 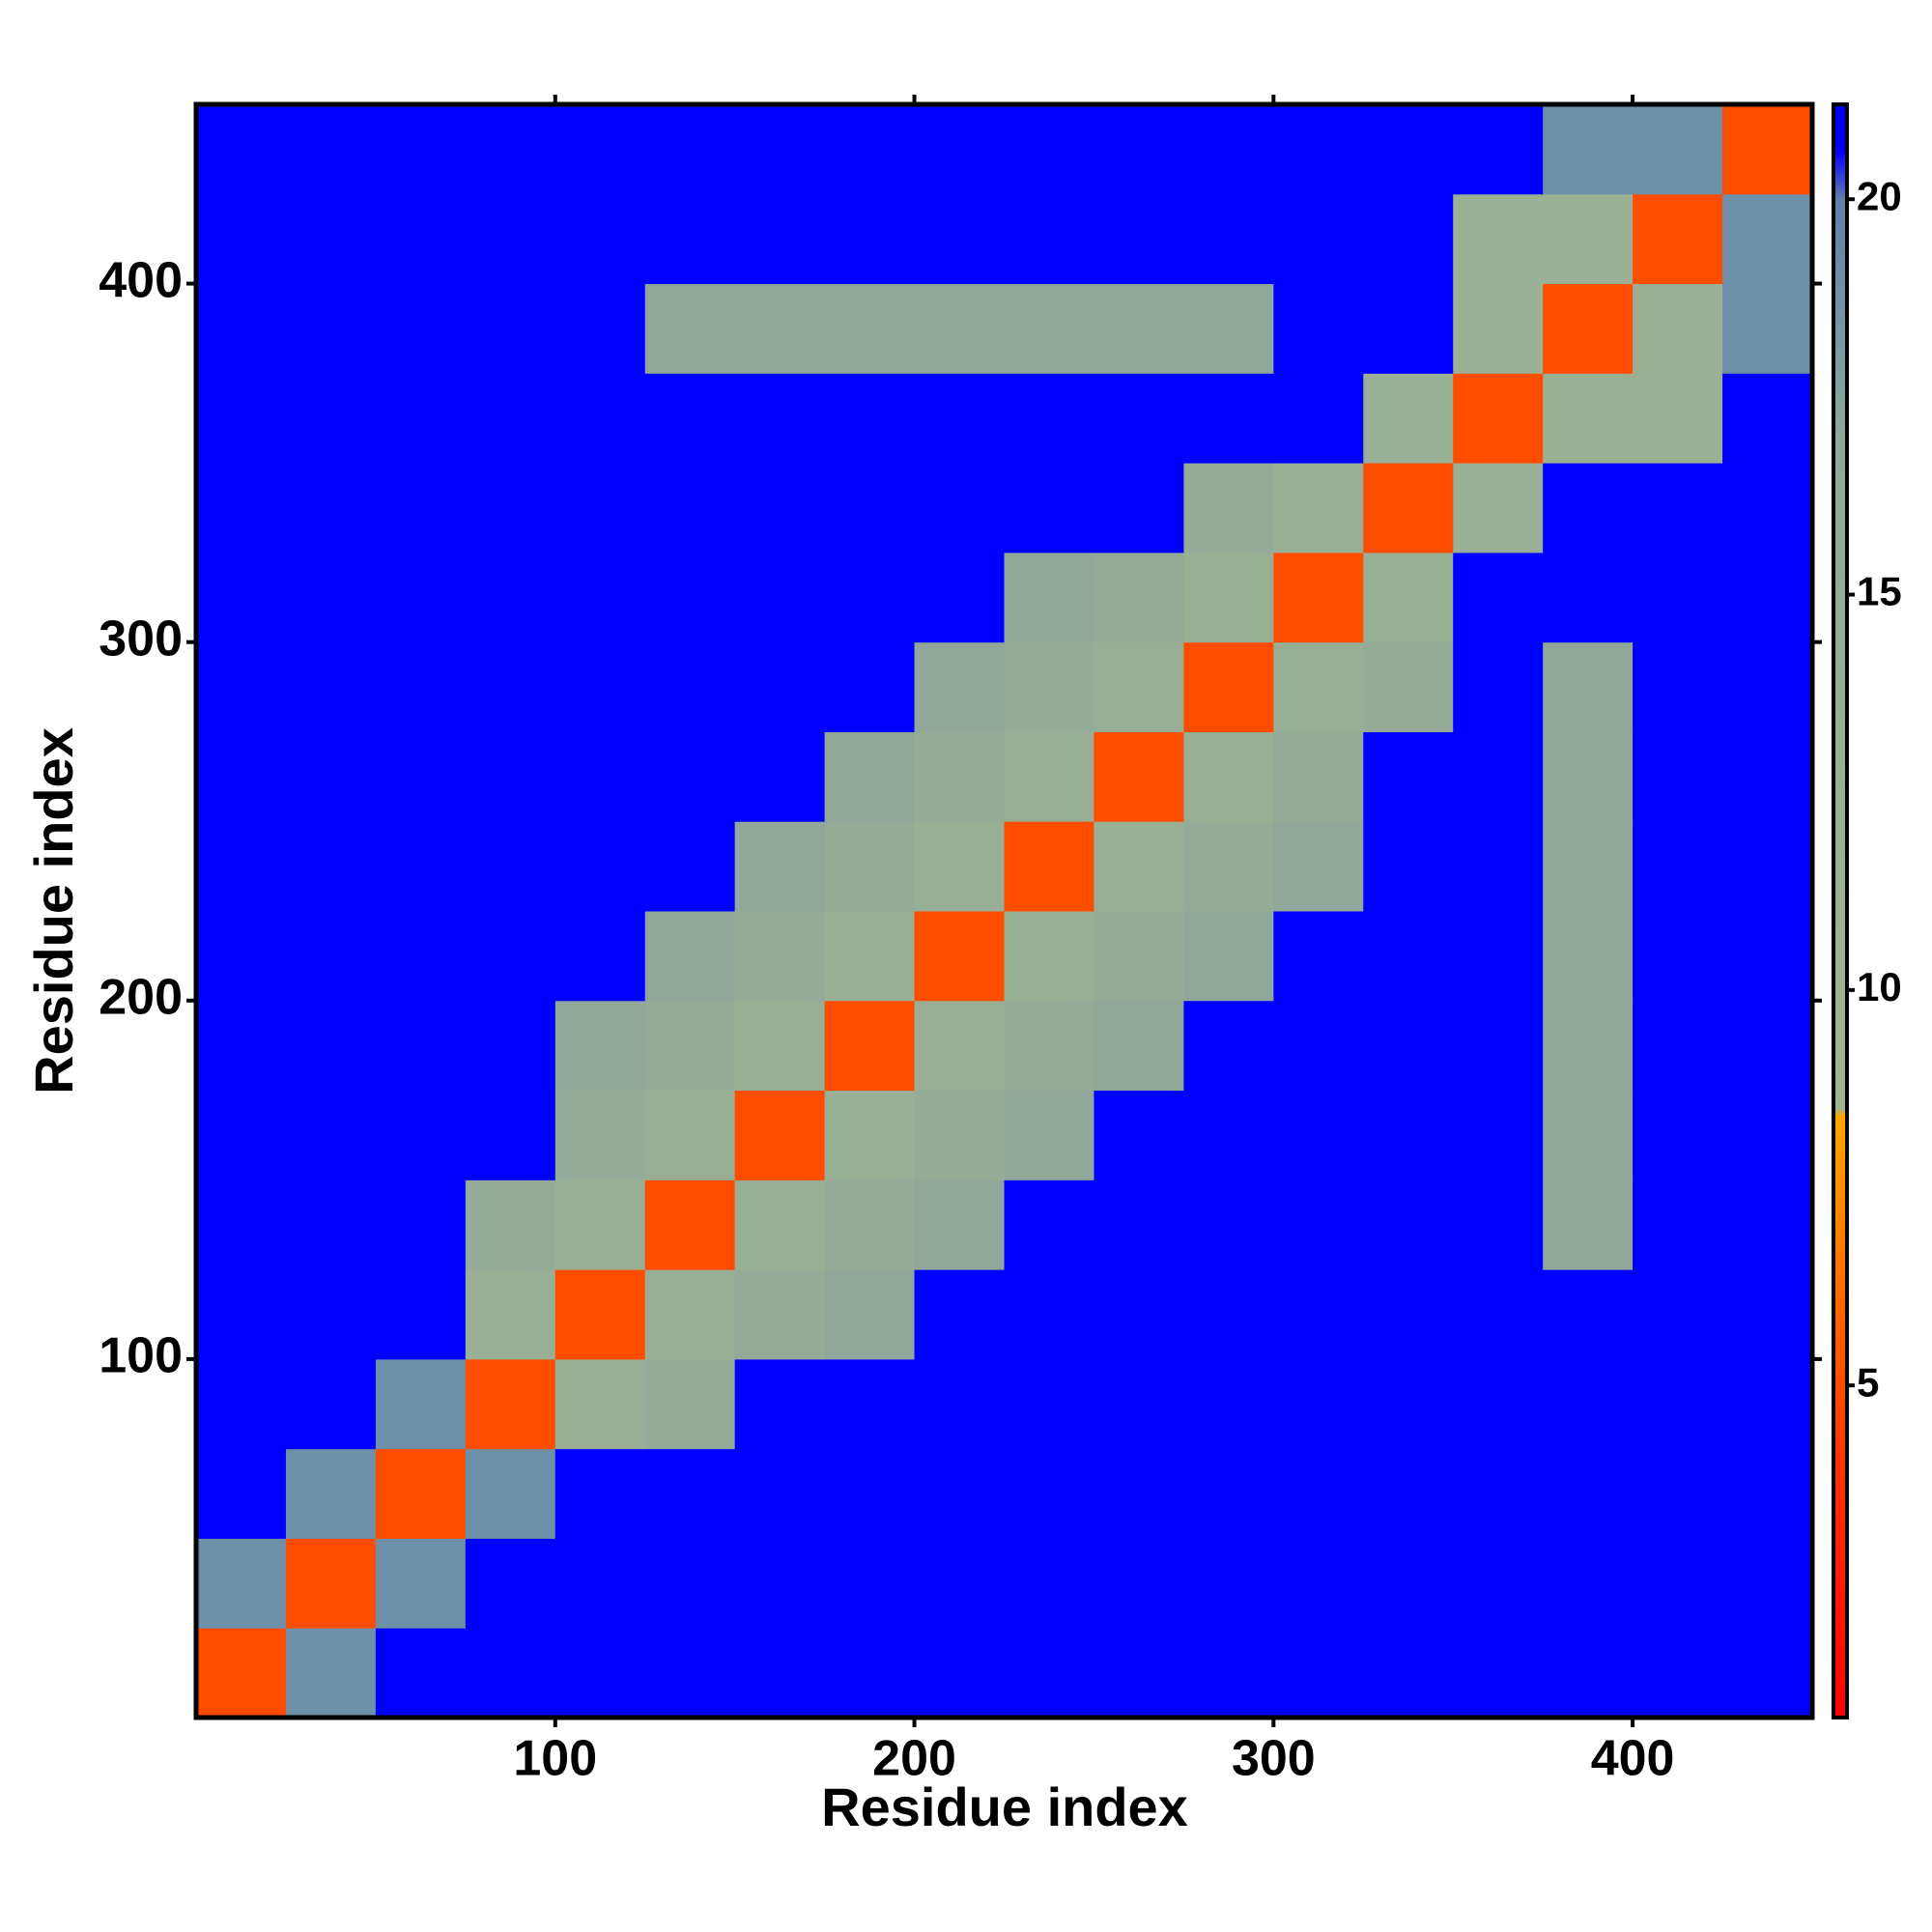 What do you see at coordinates (141, 1356) in the screenshot?
I see `y-tick-label: 100` at bounding box center [141, 1356].